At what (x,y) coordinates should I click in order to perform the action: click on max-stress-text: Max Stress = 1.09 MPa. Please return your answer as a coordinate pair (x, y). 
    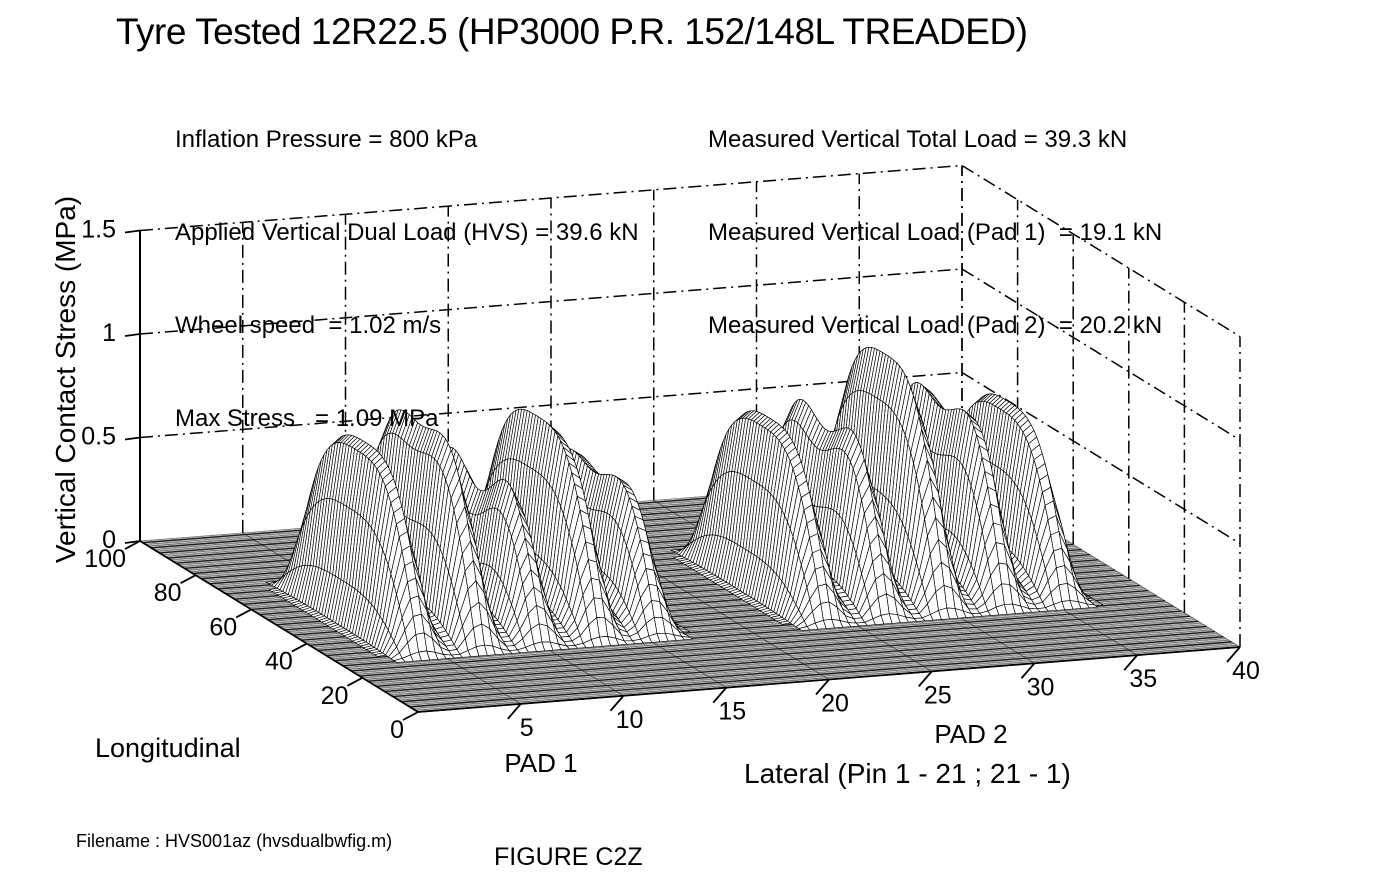
    Looking at the image, I should click on (307, 418).